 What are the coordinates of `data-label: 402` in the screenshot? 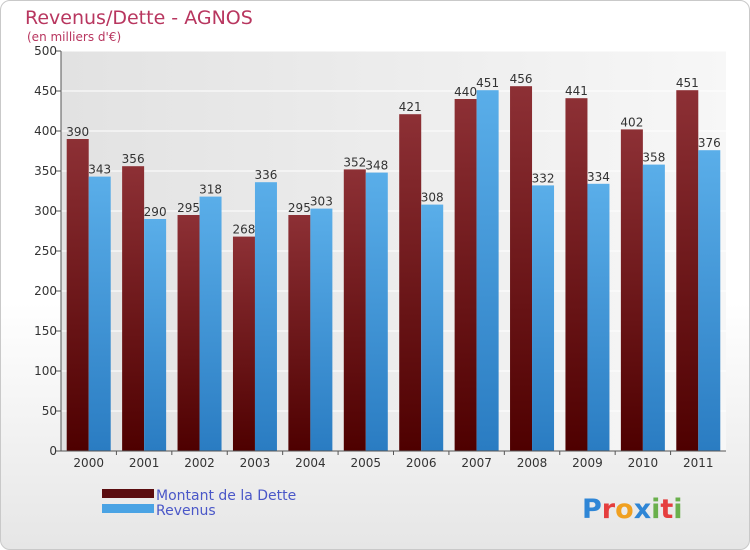 It's located at (631, 122).